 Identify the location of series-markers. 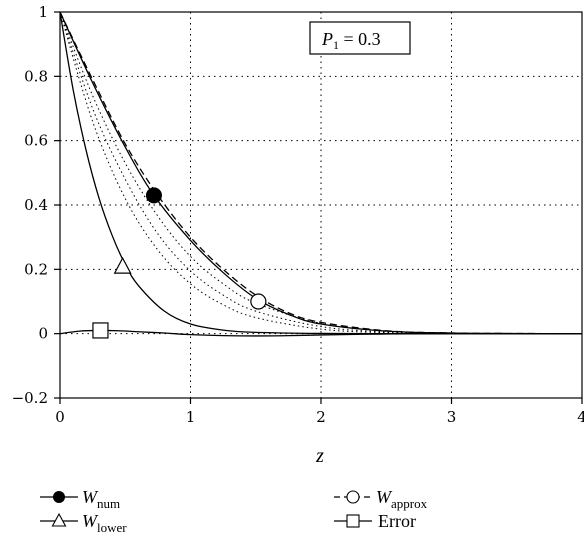
(179, 263).